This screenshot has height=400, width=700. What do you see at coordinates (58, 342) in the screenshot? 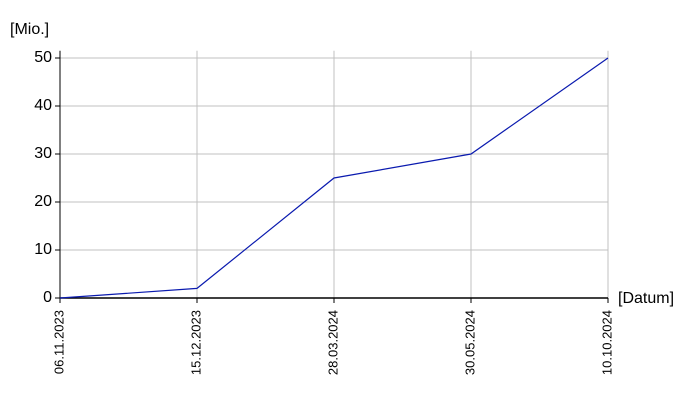
I see `x-tick-label: 06.11.2023` at bounding box center [58, 342].